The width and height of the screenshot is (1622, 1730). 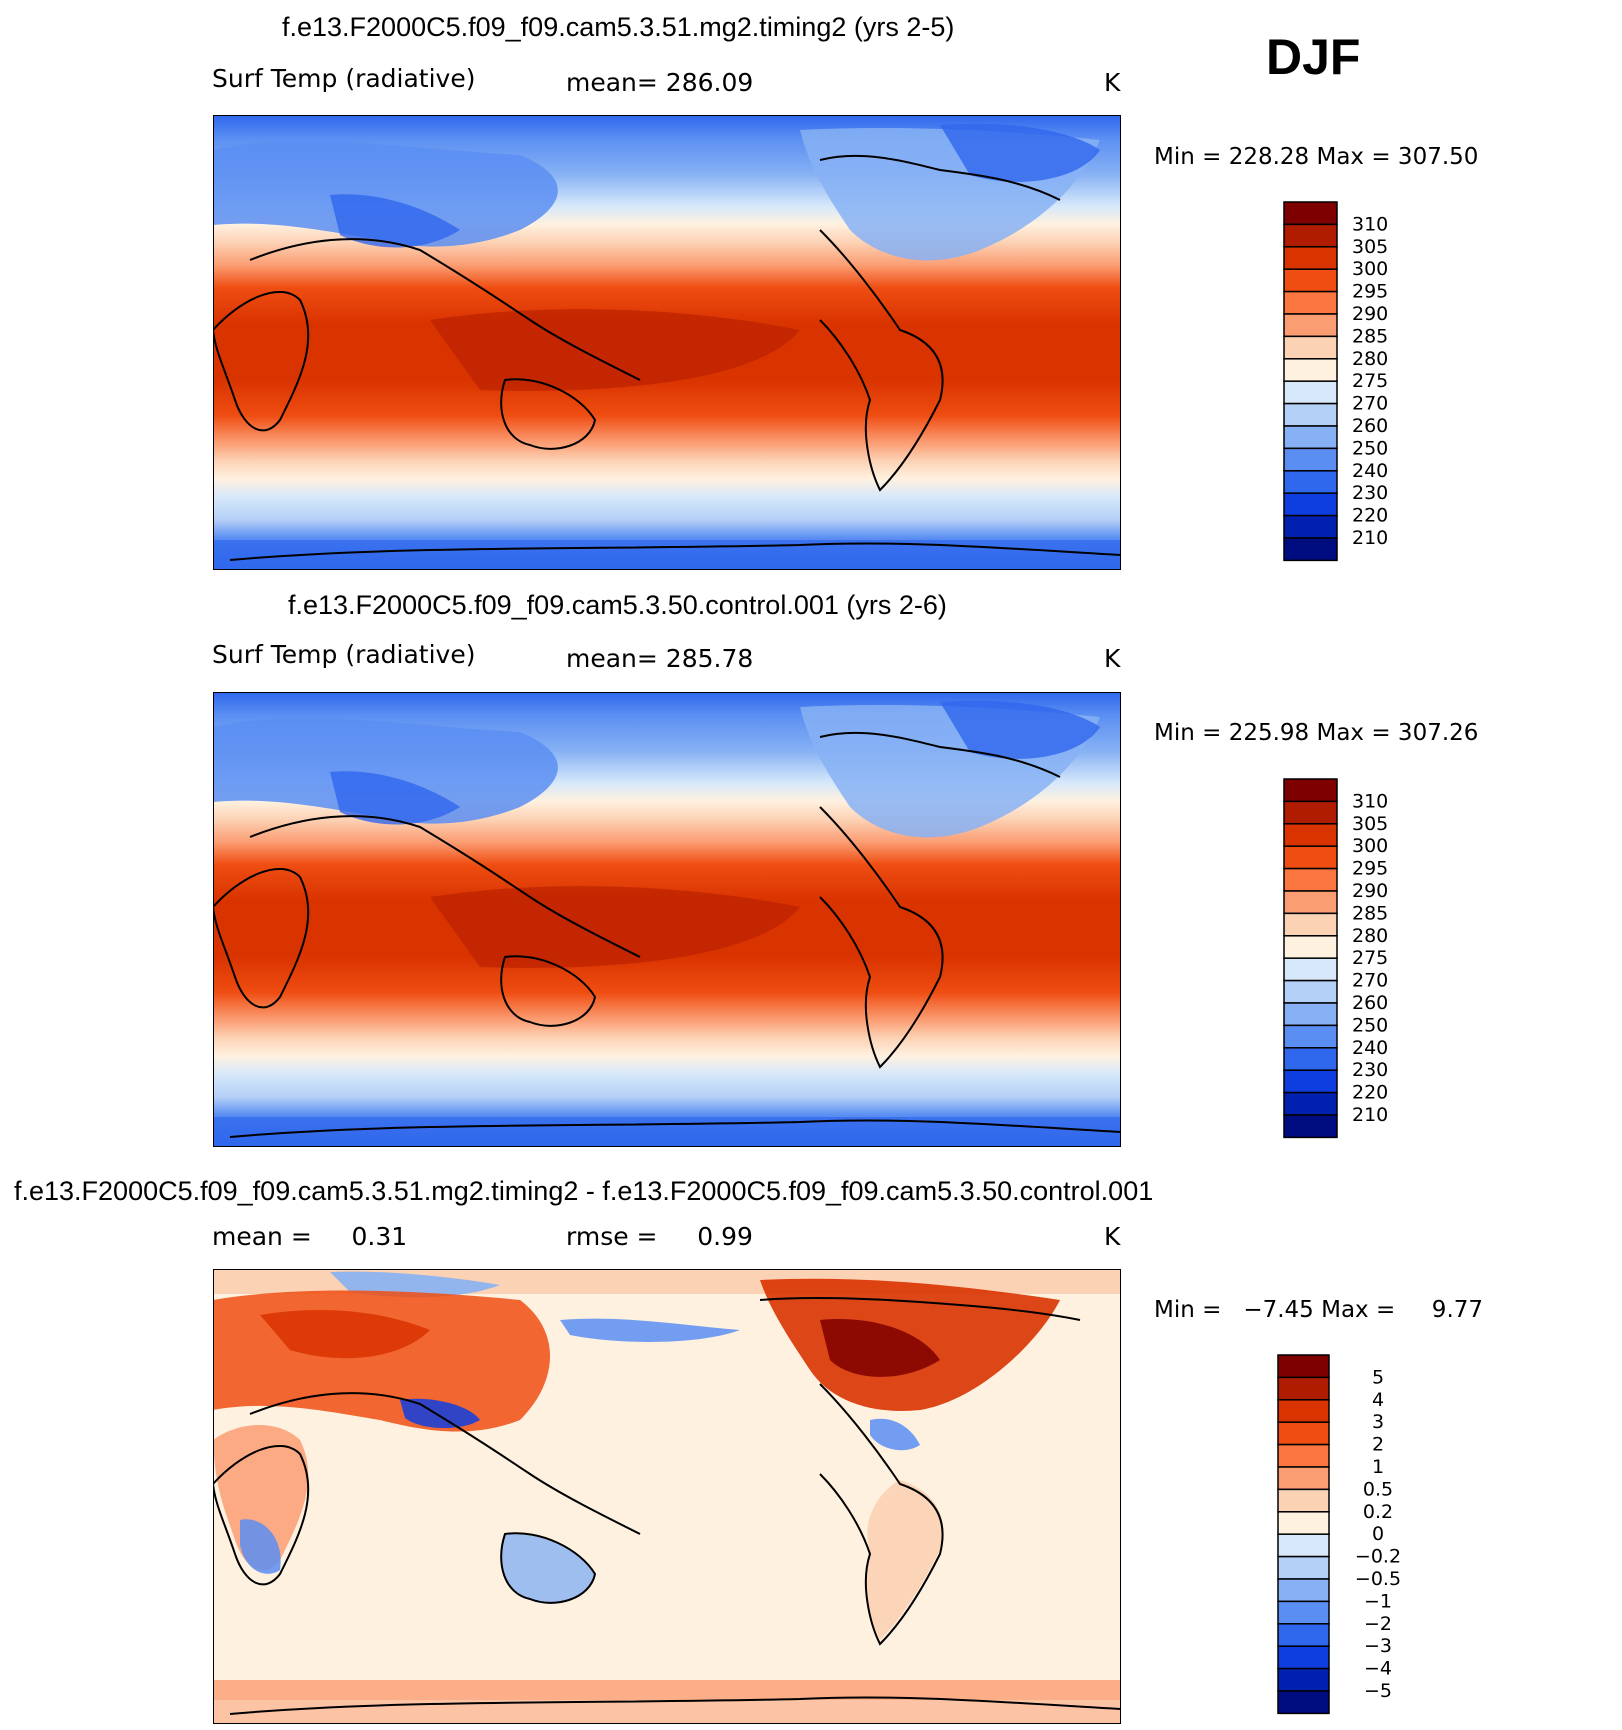 What do you see at coordinates (659, 1236) in the screenshot?
I see `panel3-rmse-label: rmse = 0.99` at bounding box center [659, 1236].